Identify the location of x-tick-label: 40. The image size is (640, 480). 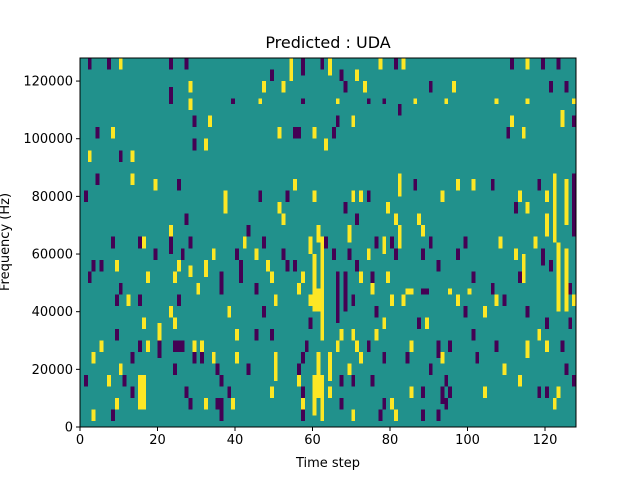
(235, 440).